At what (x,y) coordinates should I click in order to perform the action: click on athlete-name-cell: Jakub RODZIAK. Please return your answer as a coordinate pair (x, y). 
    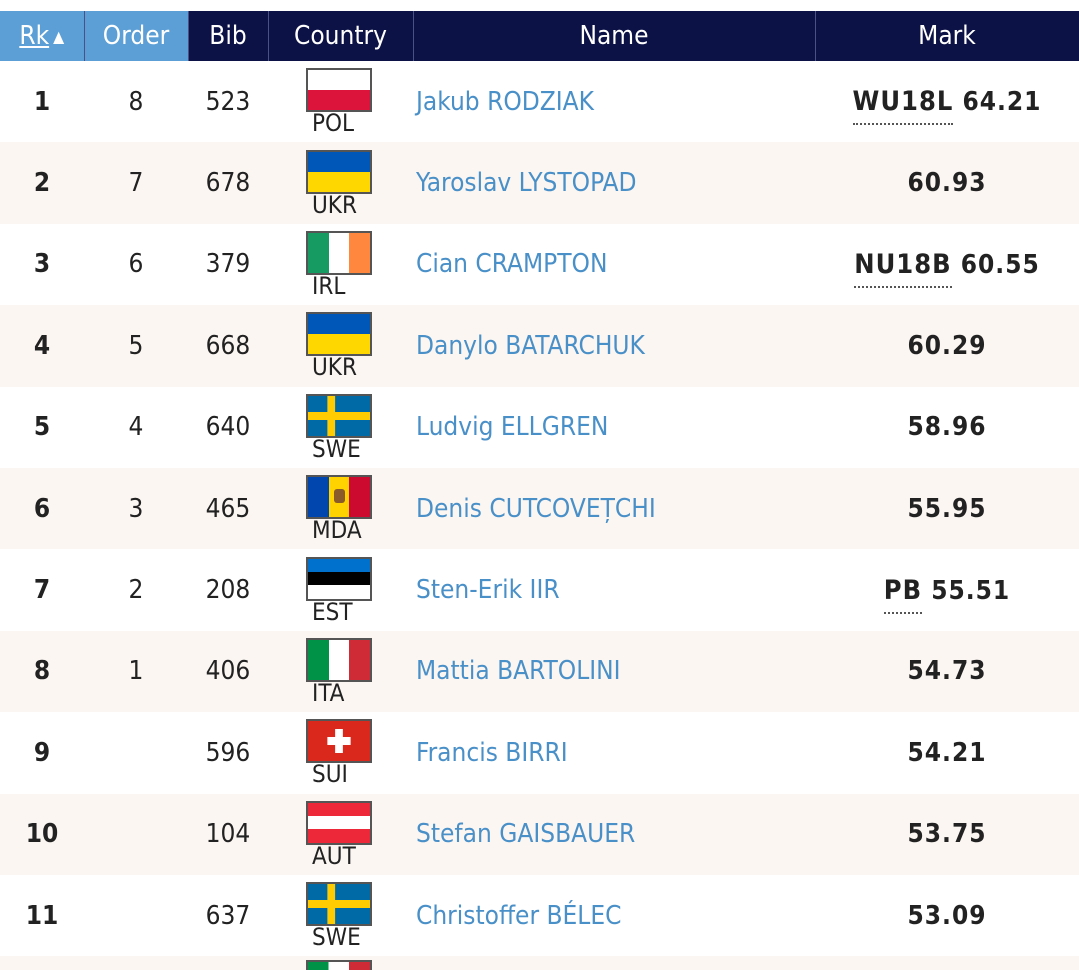
    Looking at the image, I should click on (614, 101).